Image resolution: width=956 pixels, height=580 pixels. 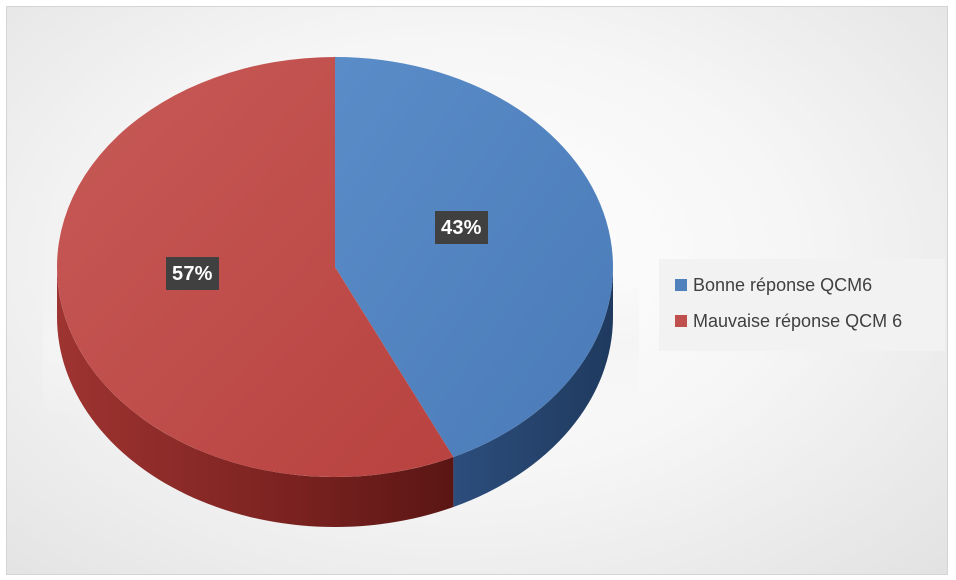 What do you see at coordinates (533, 387) in the screenshot?
I see `pie-slice-bonne-side` at bounding box center [533, 387].